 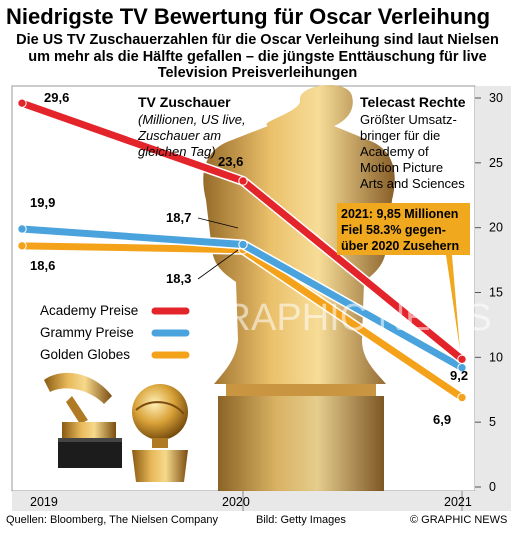 What do you see at coordinates (179, 135) in the screenshot?
I see `viewers-note-line: Zuschauer am` at bounding box center [179, 135].